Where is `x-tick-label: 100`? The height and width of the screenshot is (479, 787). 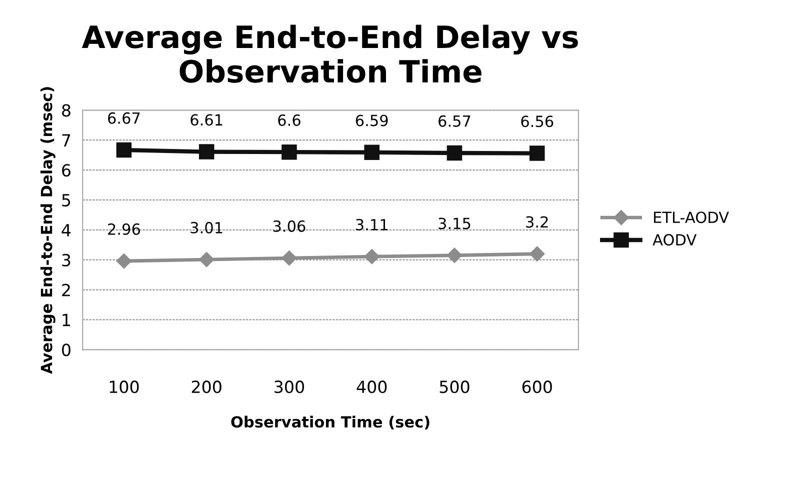 x-tick-label: 100 is located at coordinates (124, 387).